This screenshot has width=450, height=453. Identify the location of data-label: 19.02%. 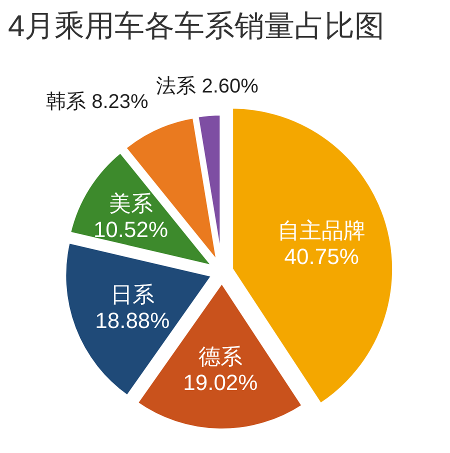
(220, 382).